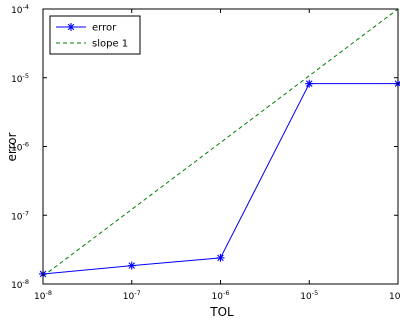 This screenshot has height=322, width=400. Describe the element at coordinates (20, 78) in the screenshot. I see `y-tick-label: 10⁻⁵` at that location.